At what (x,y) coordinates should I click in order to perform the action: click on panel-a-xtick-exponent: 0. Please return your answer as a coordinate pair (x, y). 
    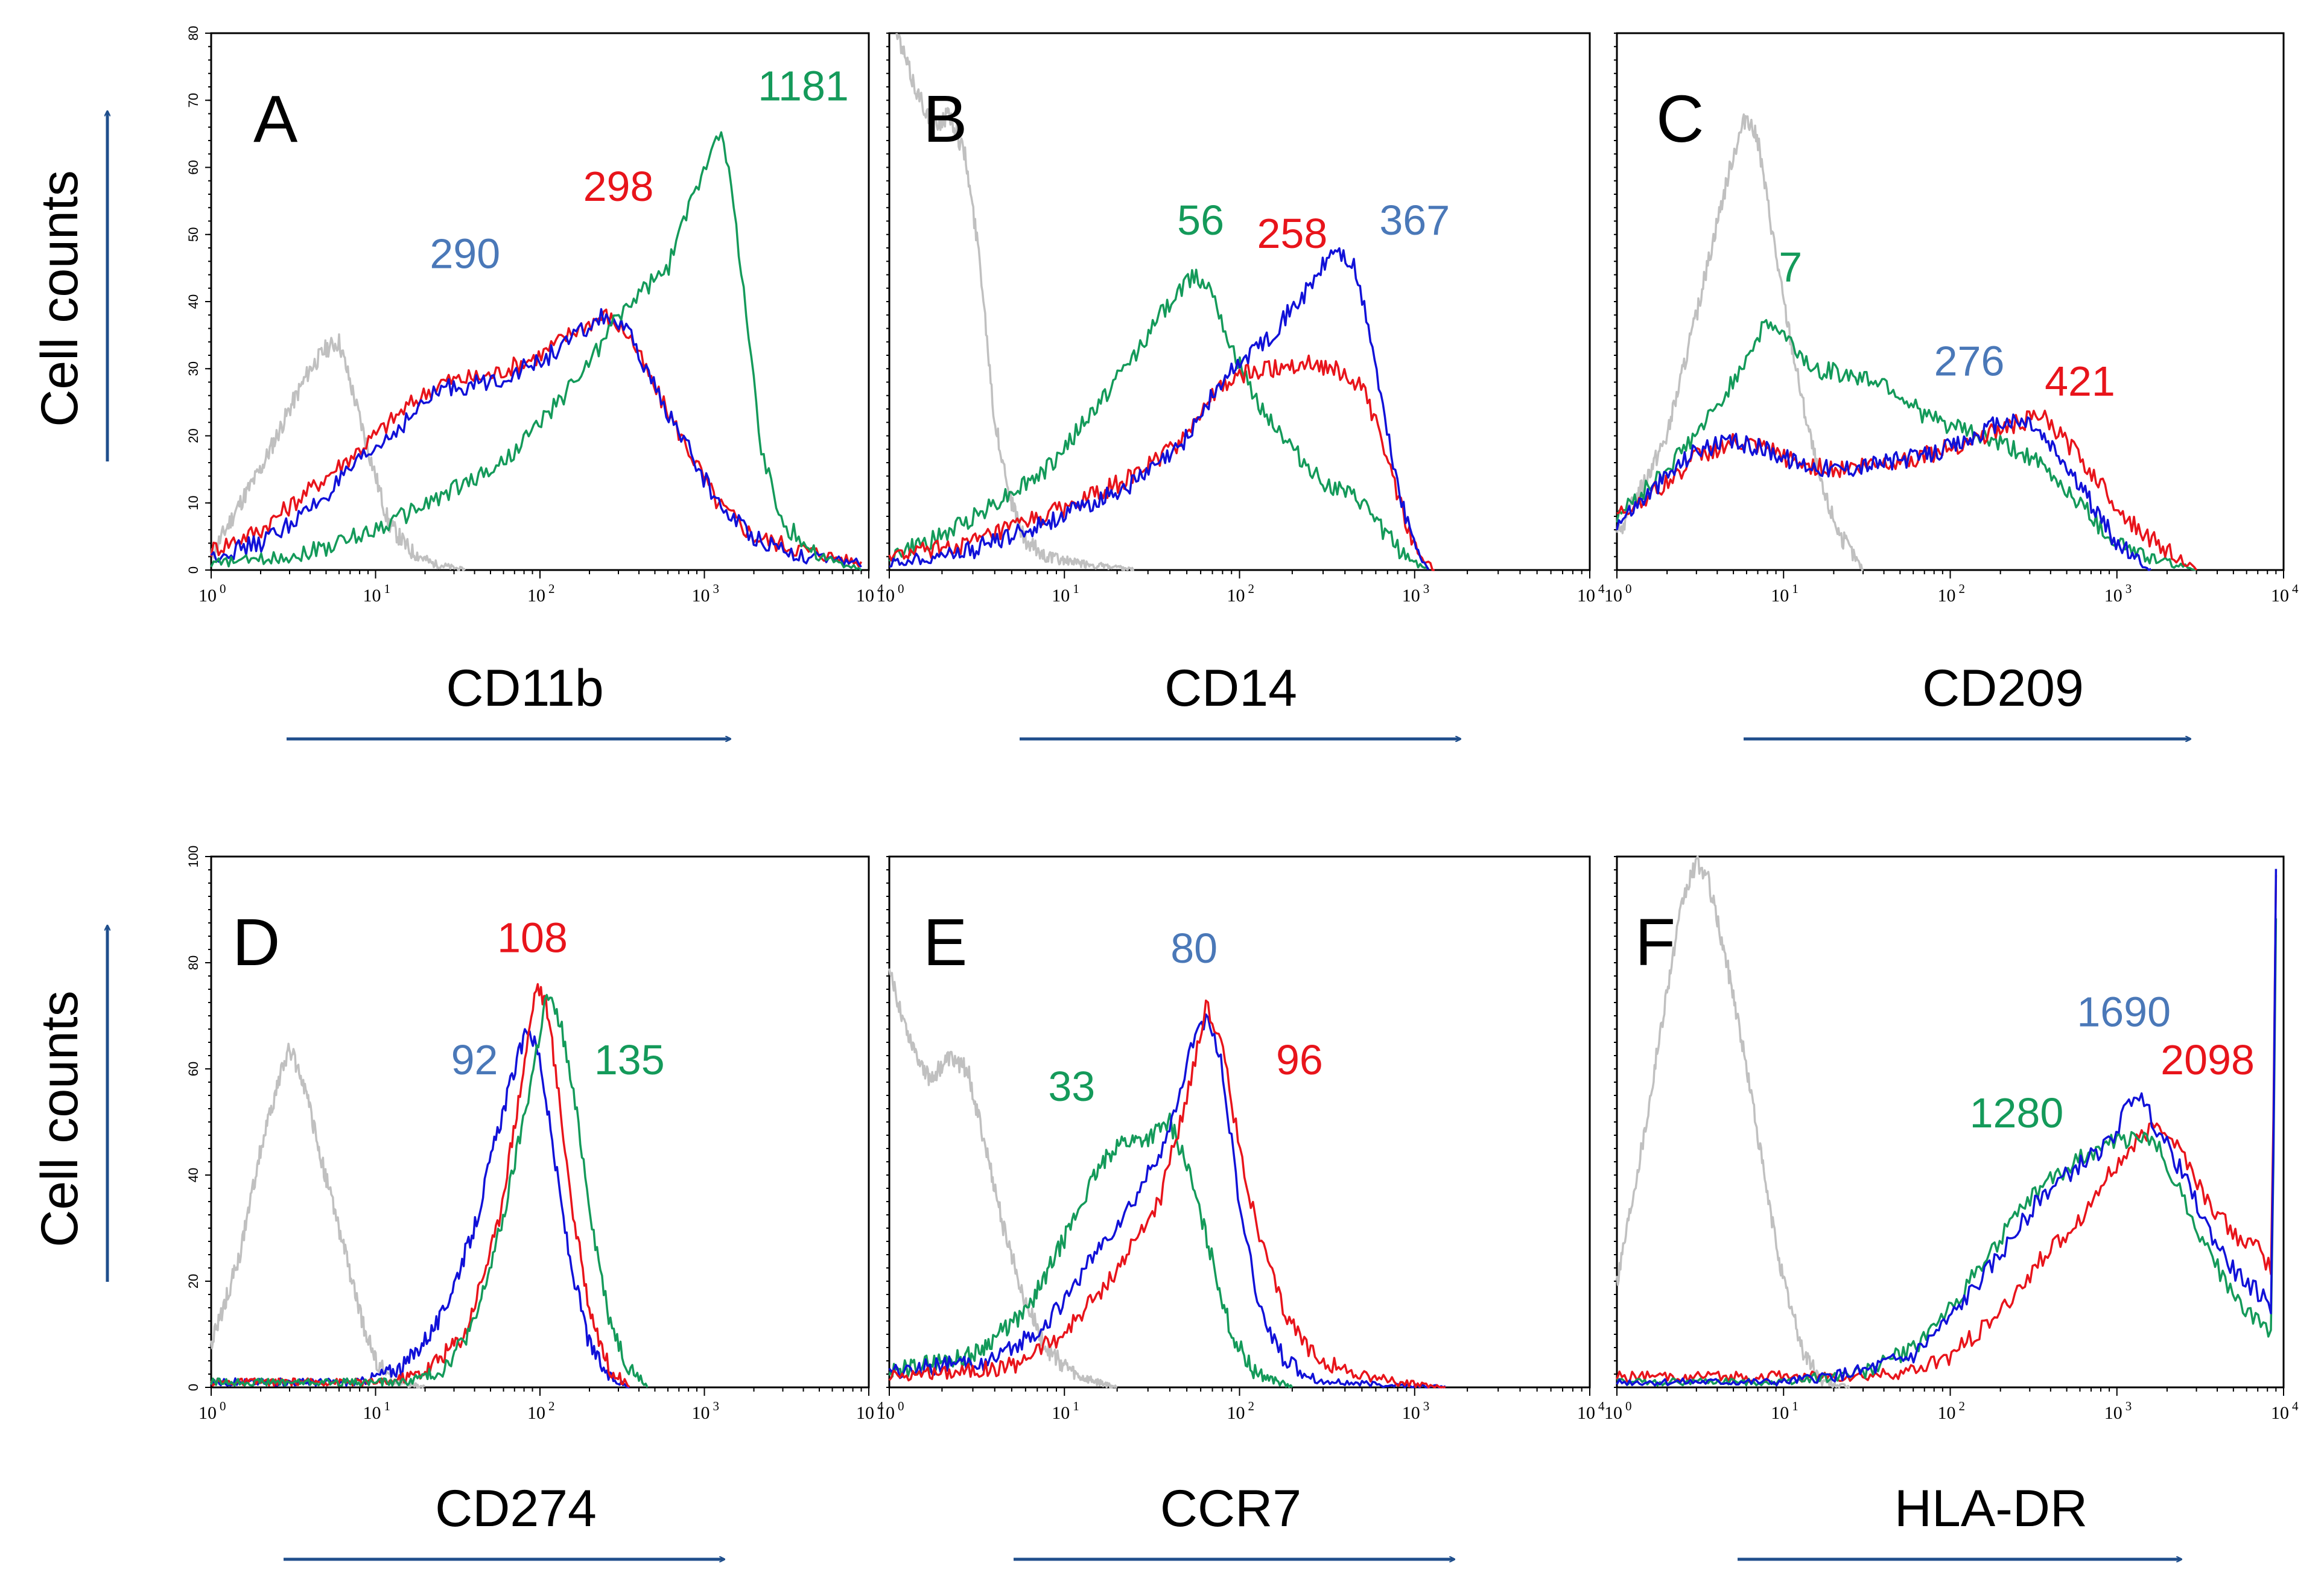
    Looking at the image, I should click on (223, 588).